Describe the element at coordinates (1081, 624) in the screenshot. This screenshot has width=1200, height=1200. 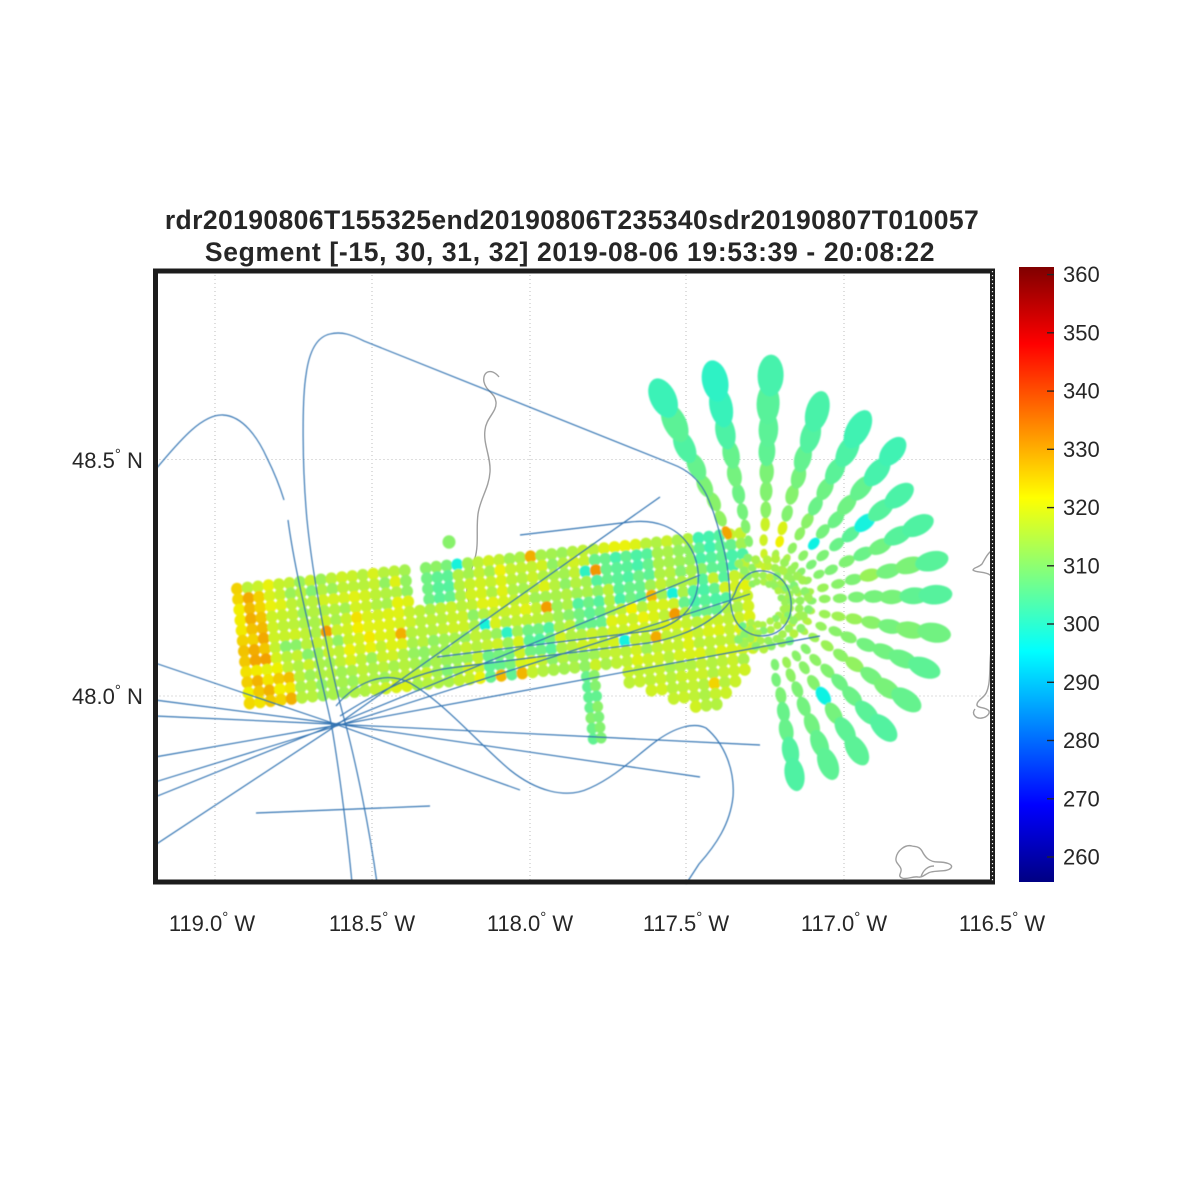
I see `svg-text: 300` at that location.